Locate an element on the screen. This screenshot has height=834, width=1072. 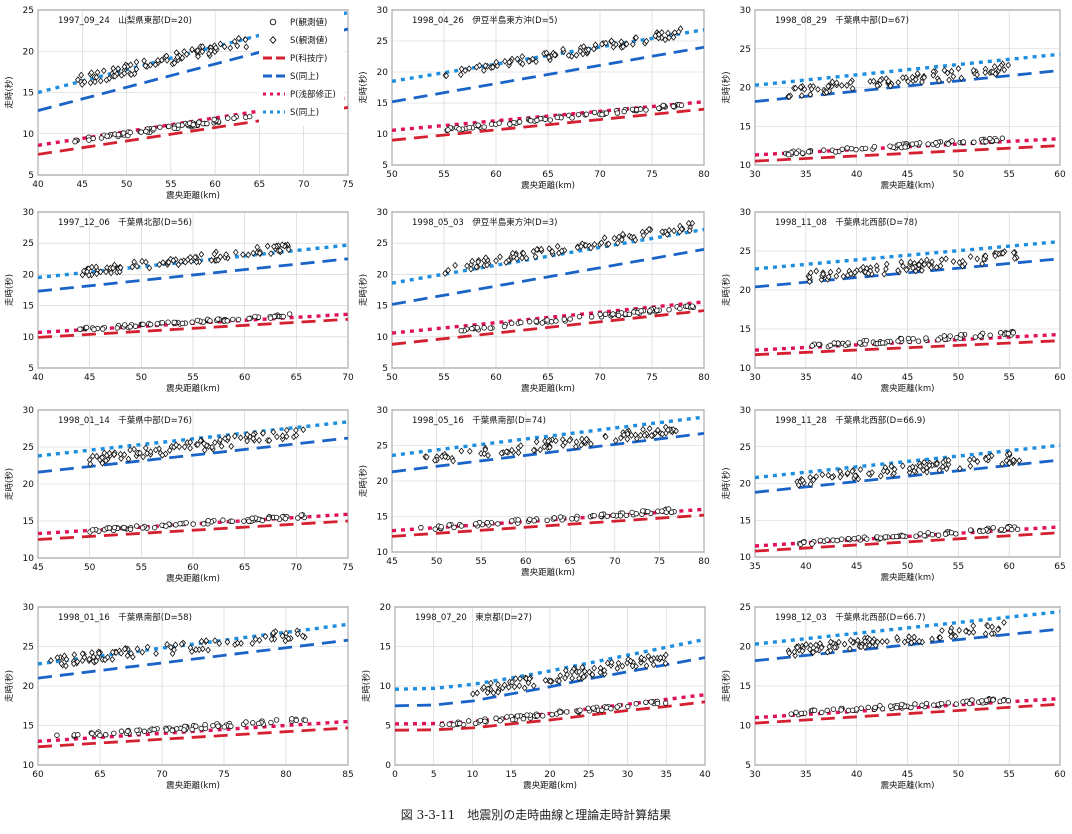
x-tick-label: 80 is located at coordinates (286, 775).